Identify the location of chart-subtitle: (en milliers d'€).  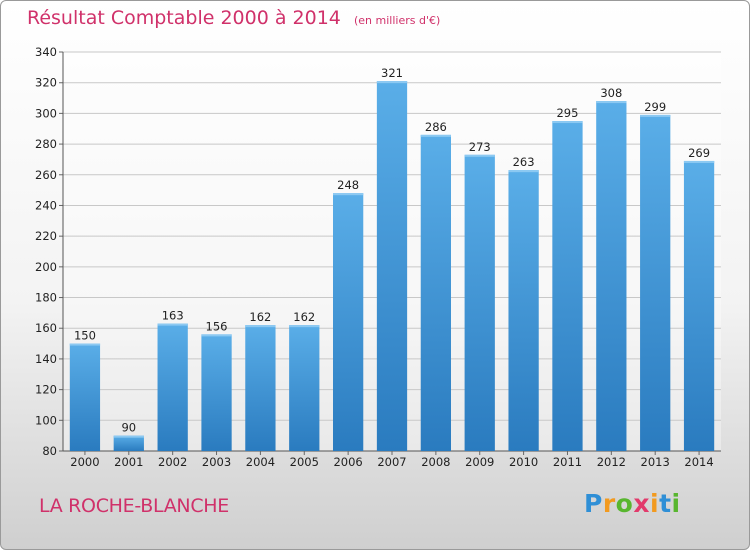
(397, 20).